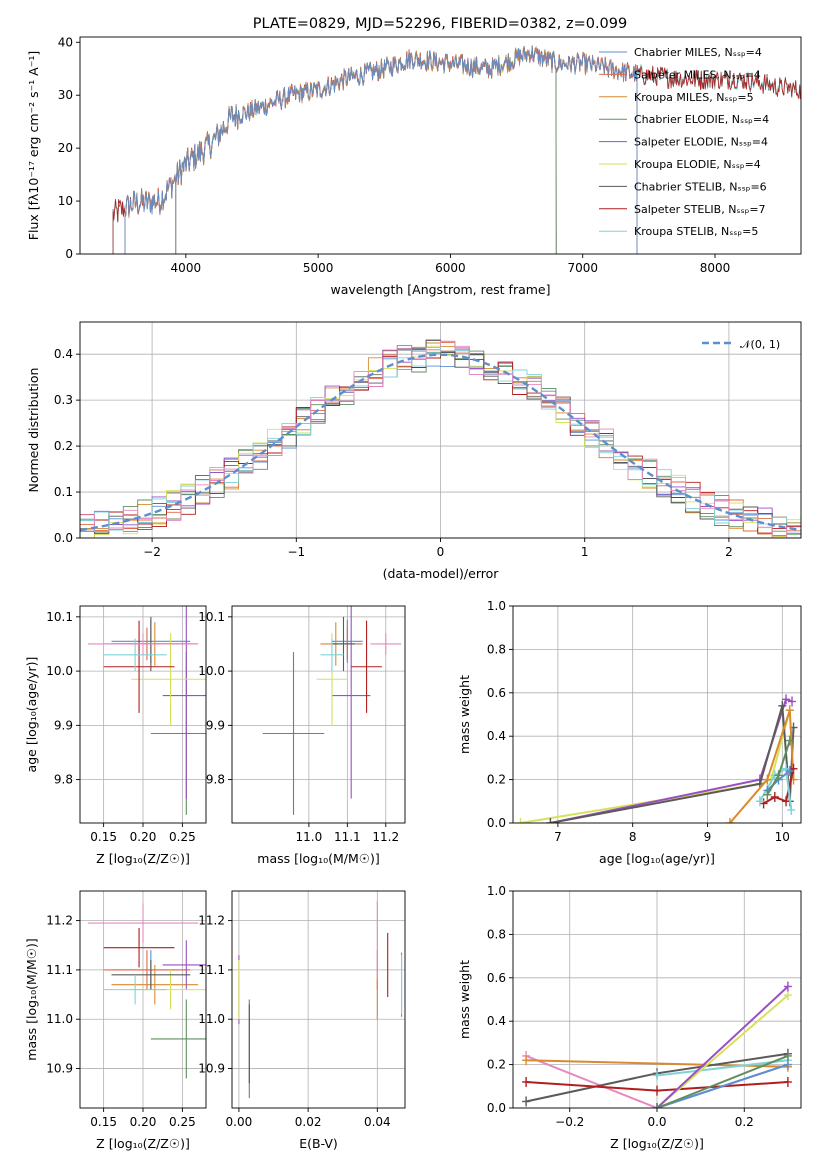 The image size is (819, 1170). I want to click on errorbar-kroupa-miles, so click(155, 984).